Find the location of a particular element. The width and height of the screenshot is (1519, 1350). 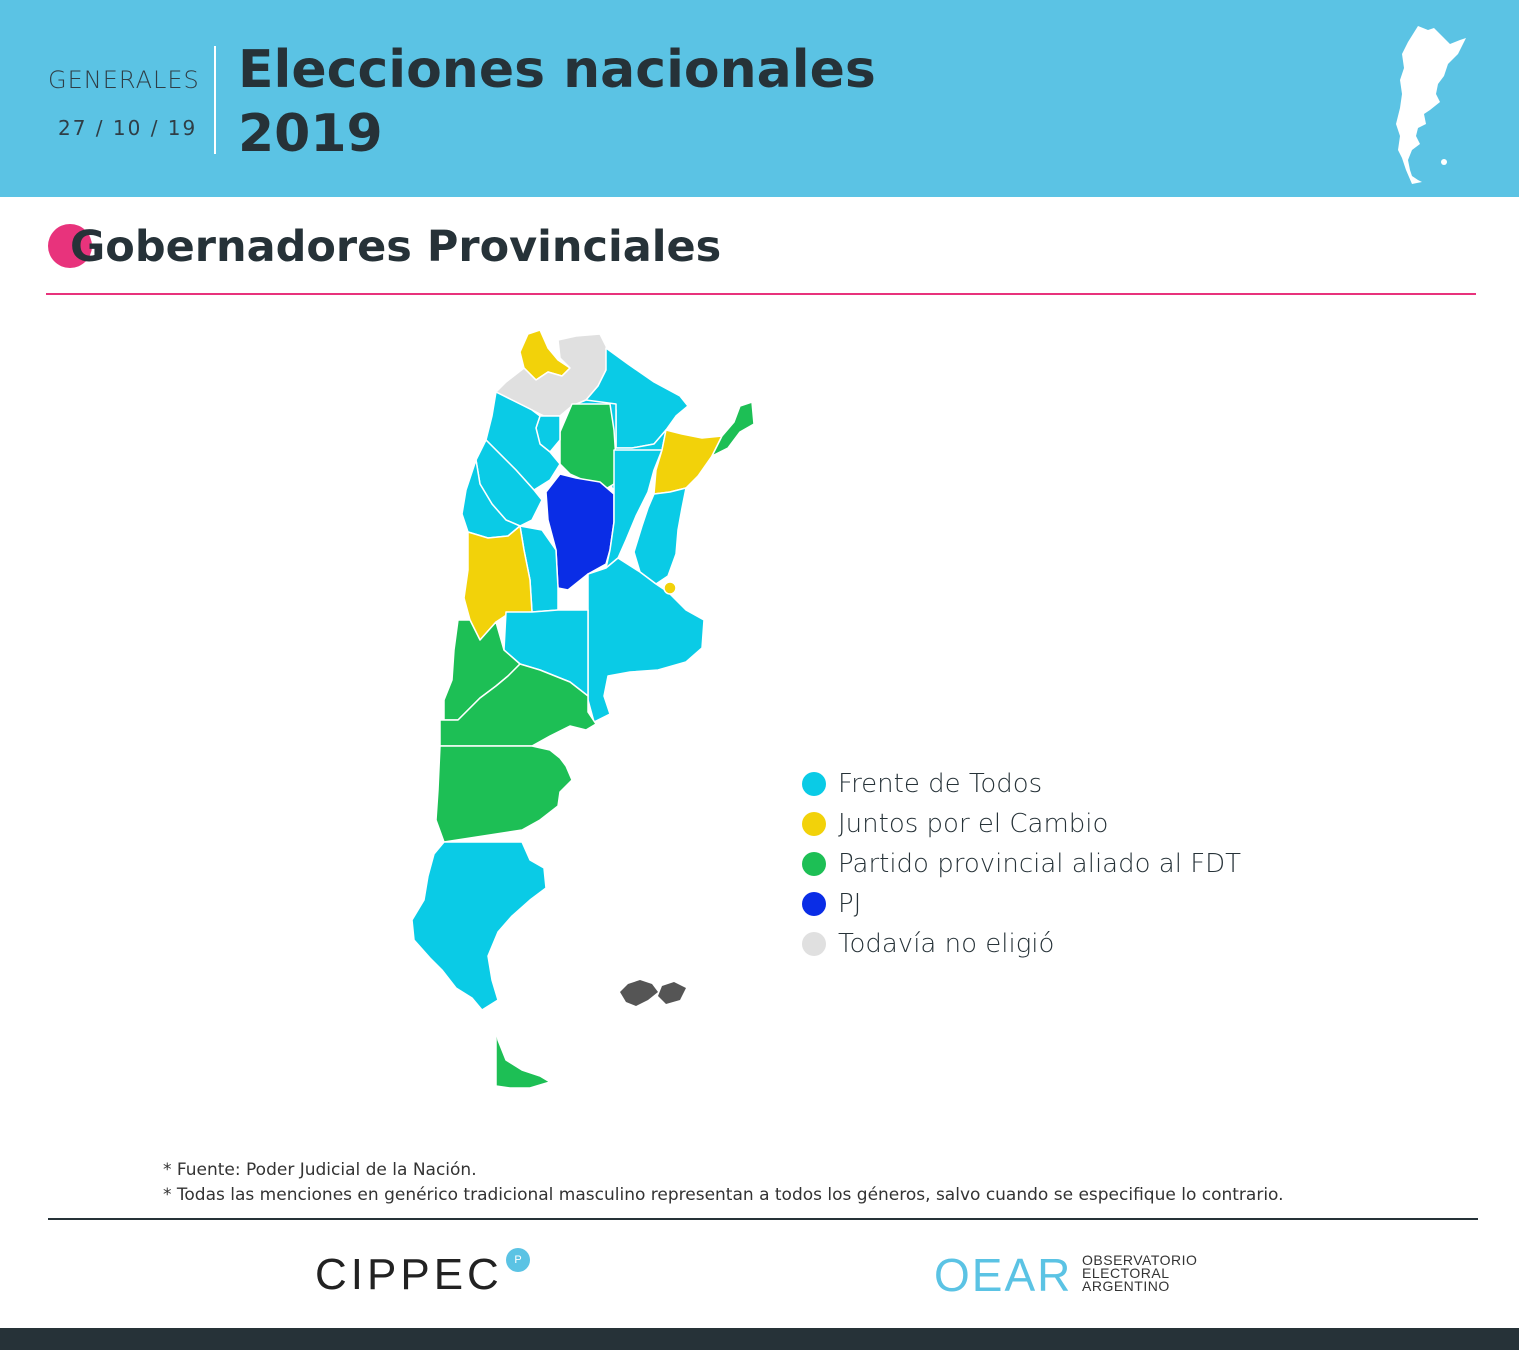

source-note: * Fuente: Poder Judicial de la Nación. is located at coordinates (320, 1170).